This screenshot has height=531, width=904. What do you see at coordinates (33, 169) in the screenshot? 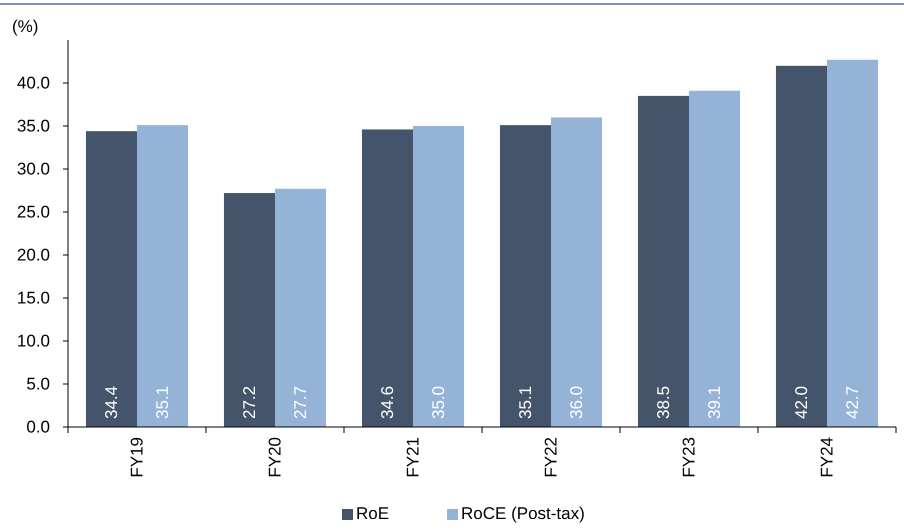
I see `y-tick-label: 30.0` at bounding box center [33, 169].